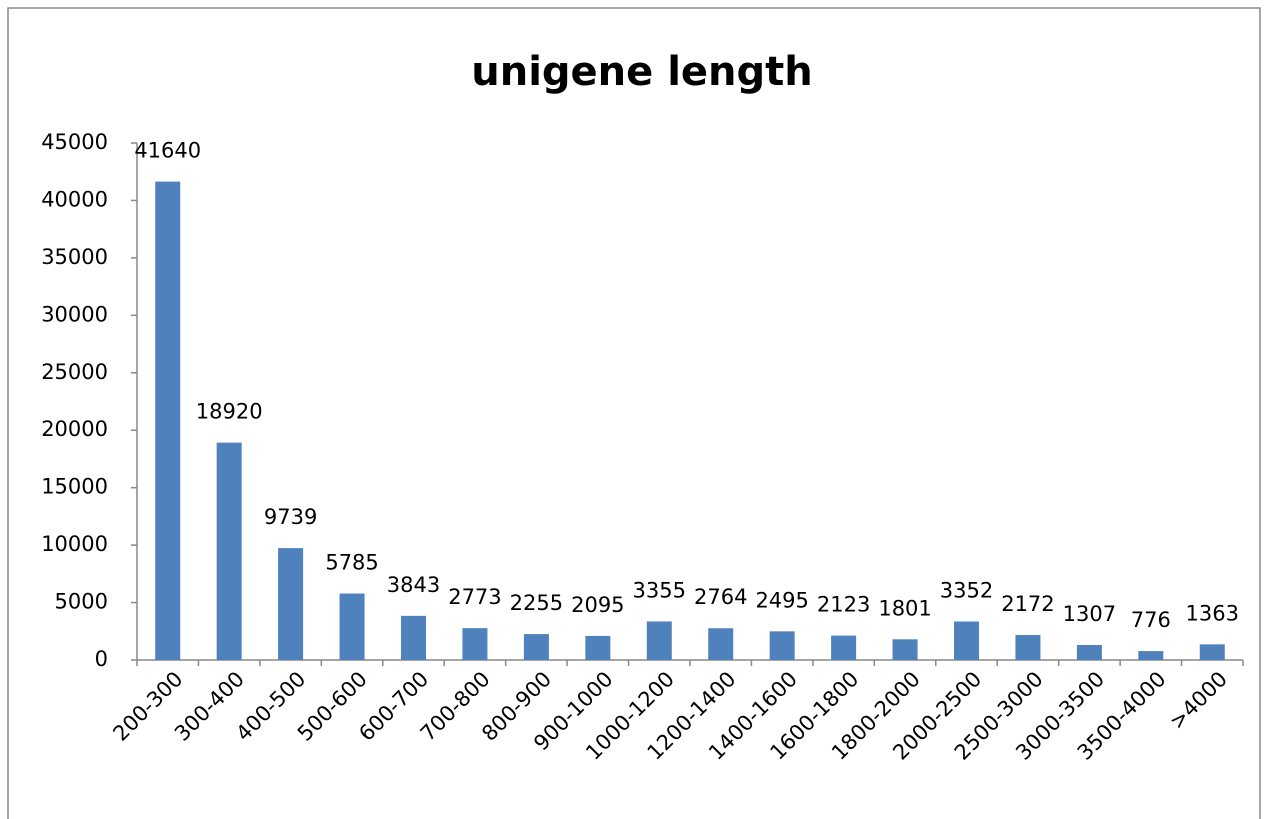 The image size is (1268, 819). Describe the element at coordinates (74, 199) in the screenshot. I see `y-tick-label: 40000` at that location.